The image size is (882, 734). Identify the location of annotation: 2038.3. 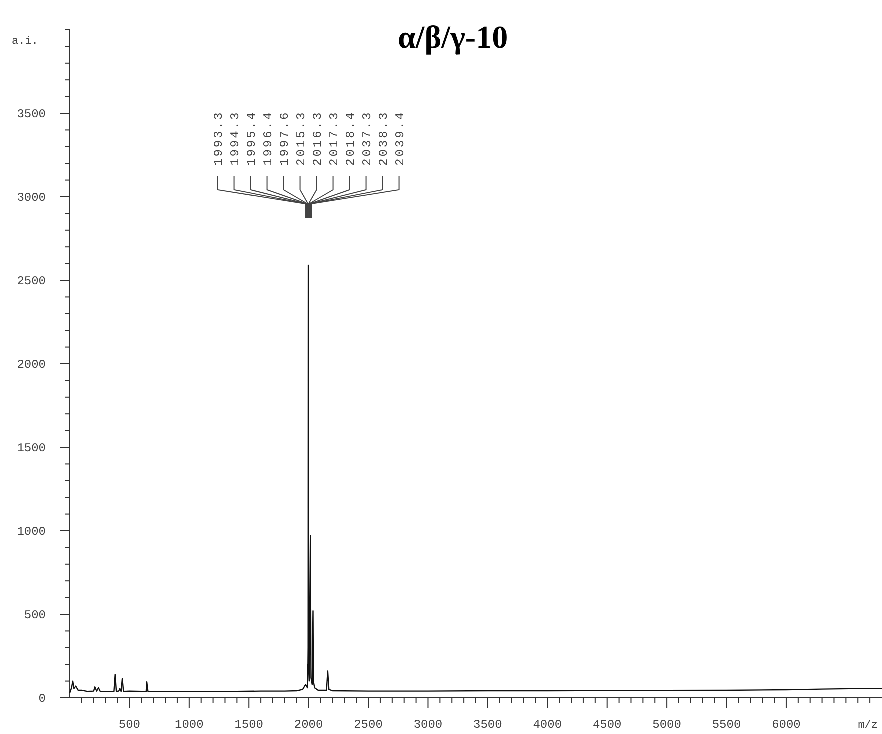
(383, 138).